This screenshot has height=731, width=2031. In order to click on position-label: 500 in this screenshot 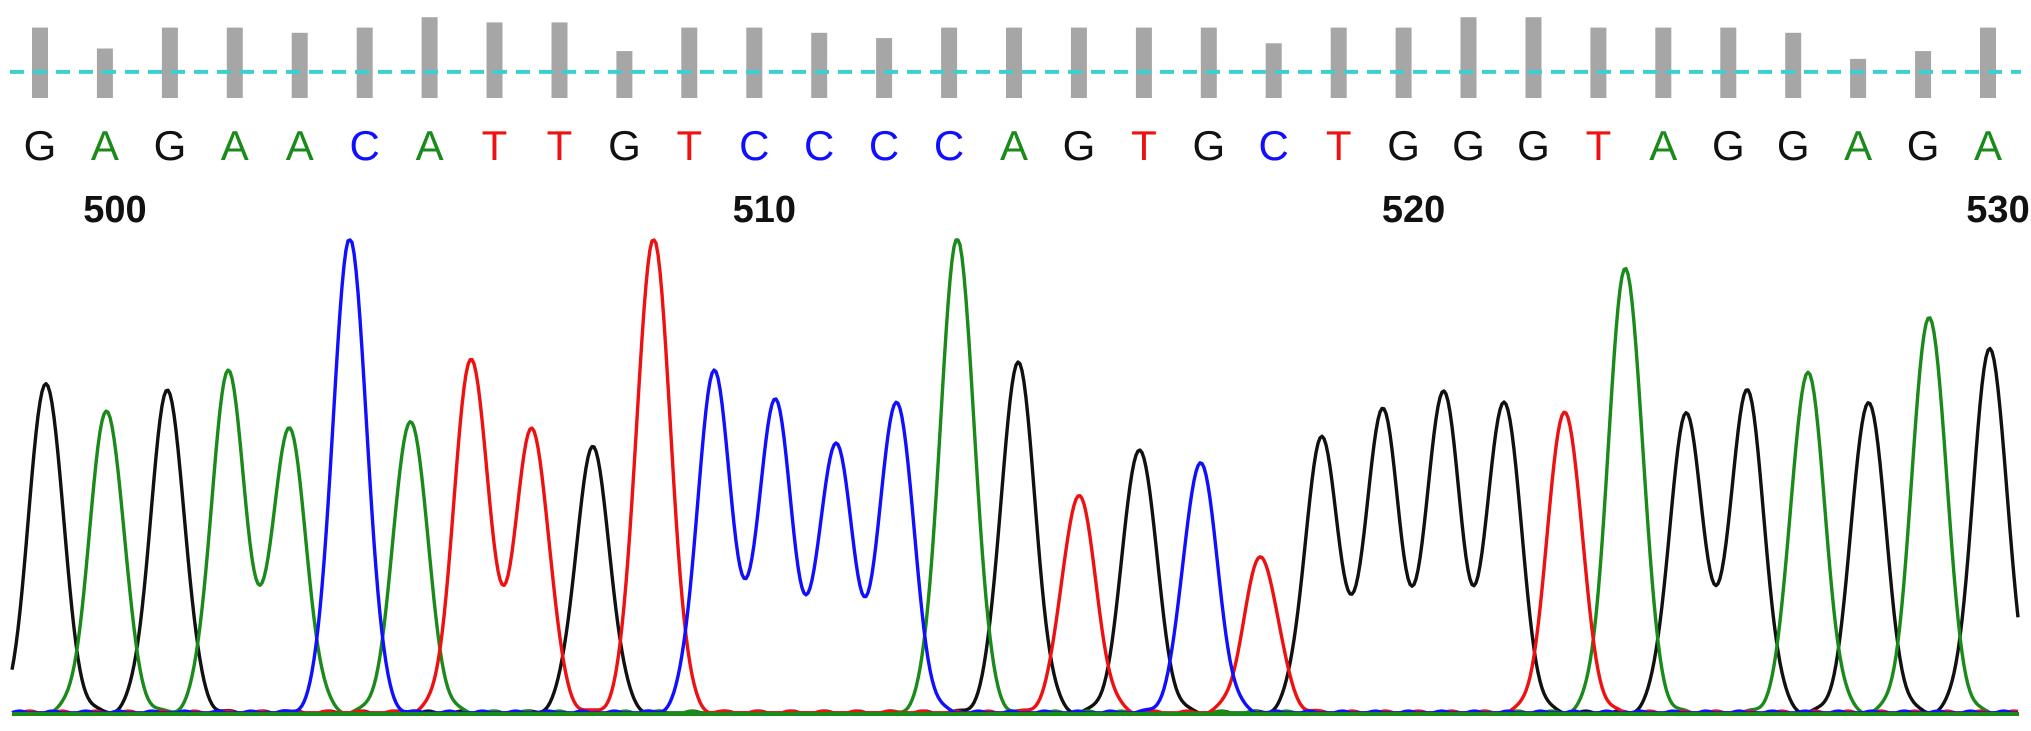, I will do `click(114, 210)`.